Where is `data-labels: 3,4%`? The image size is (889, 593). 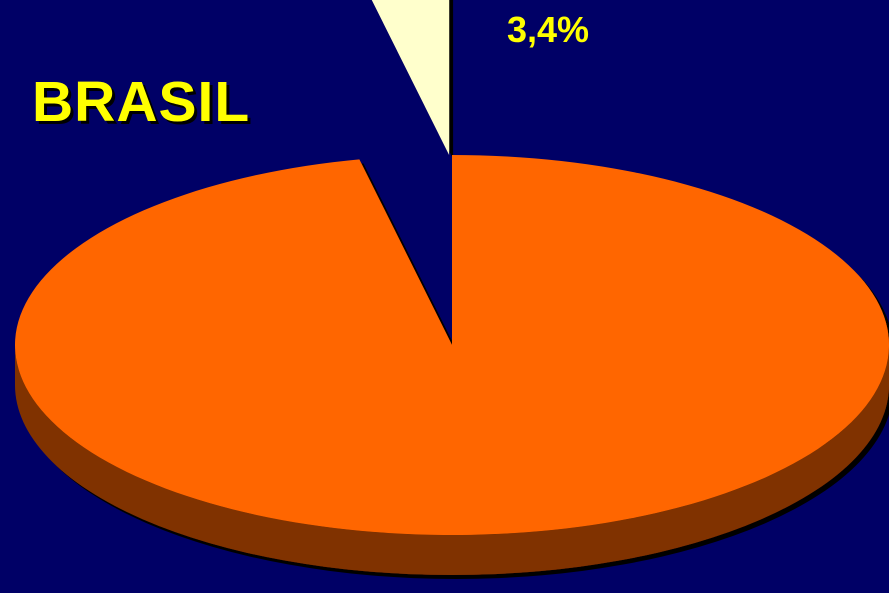
data-labels: 3,4% is located at coordinates (548, 29).